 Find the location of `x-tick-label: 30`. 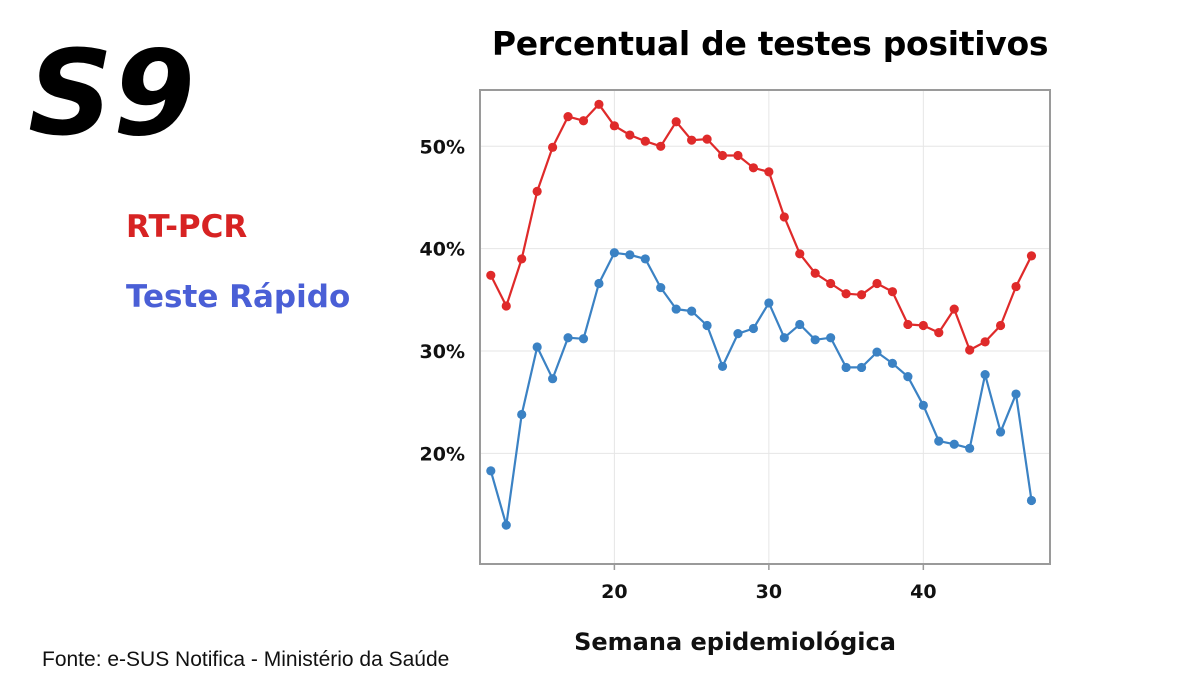

x-tick-label: 30 is located at coordinates (769, 592).